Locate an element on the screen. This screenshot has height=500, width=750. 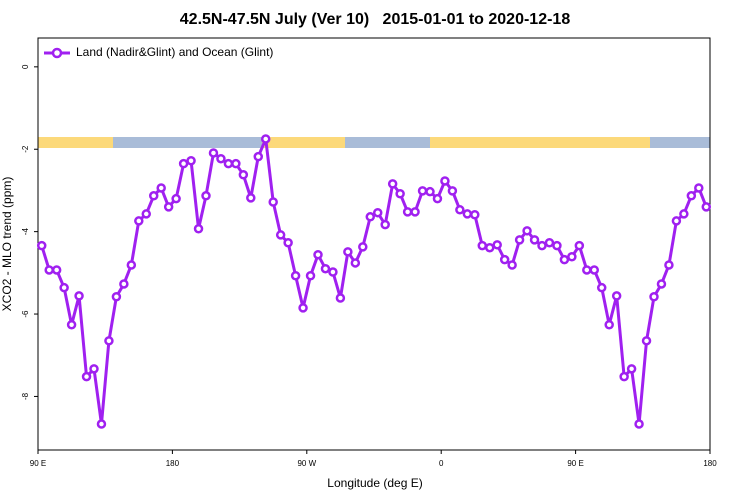
x-tick-label: 90 E is located at coordinates (38, 463).